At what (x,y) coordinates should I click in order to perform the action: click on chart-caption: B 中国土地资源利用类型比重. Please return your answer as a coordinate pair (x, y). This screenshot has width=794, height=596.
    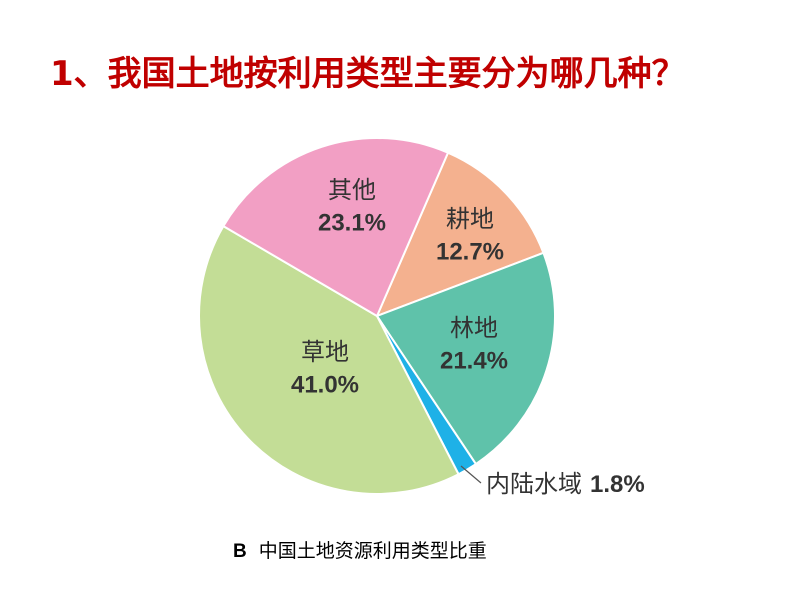
    Looking at the image, I should click on (360, 549).